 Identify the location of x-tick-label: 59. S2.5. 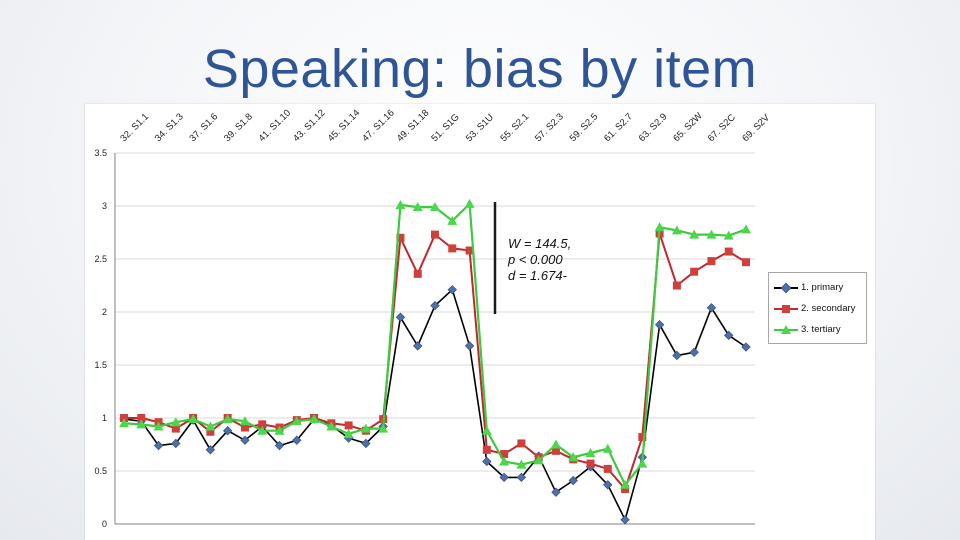
(584, 127).